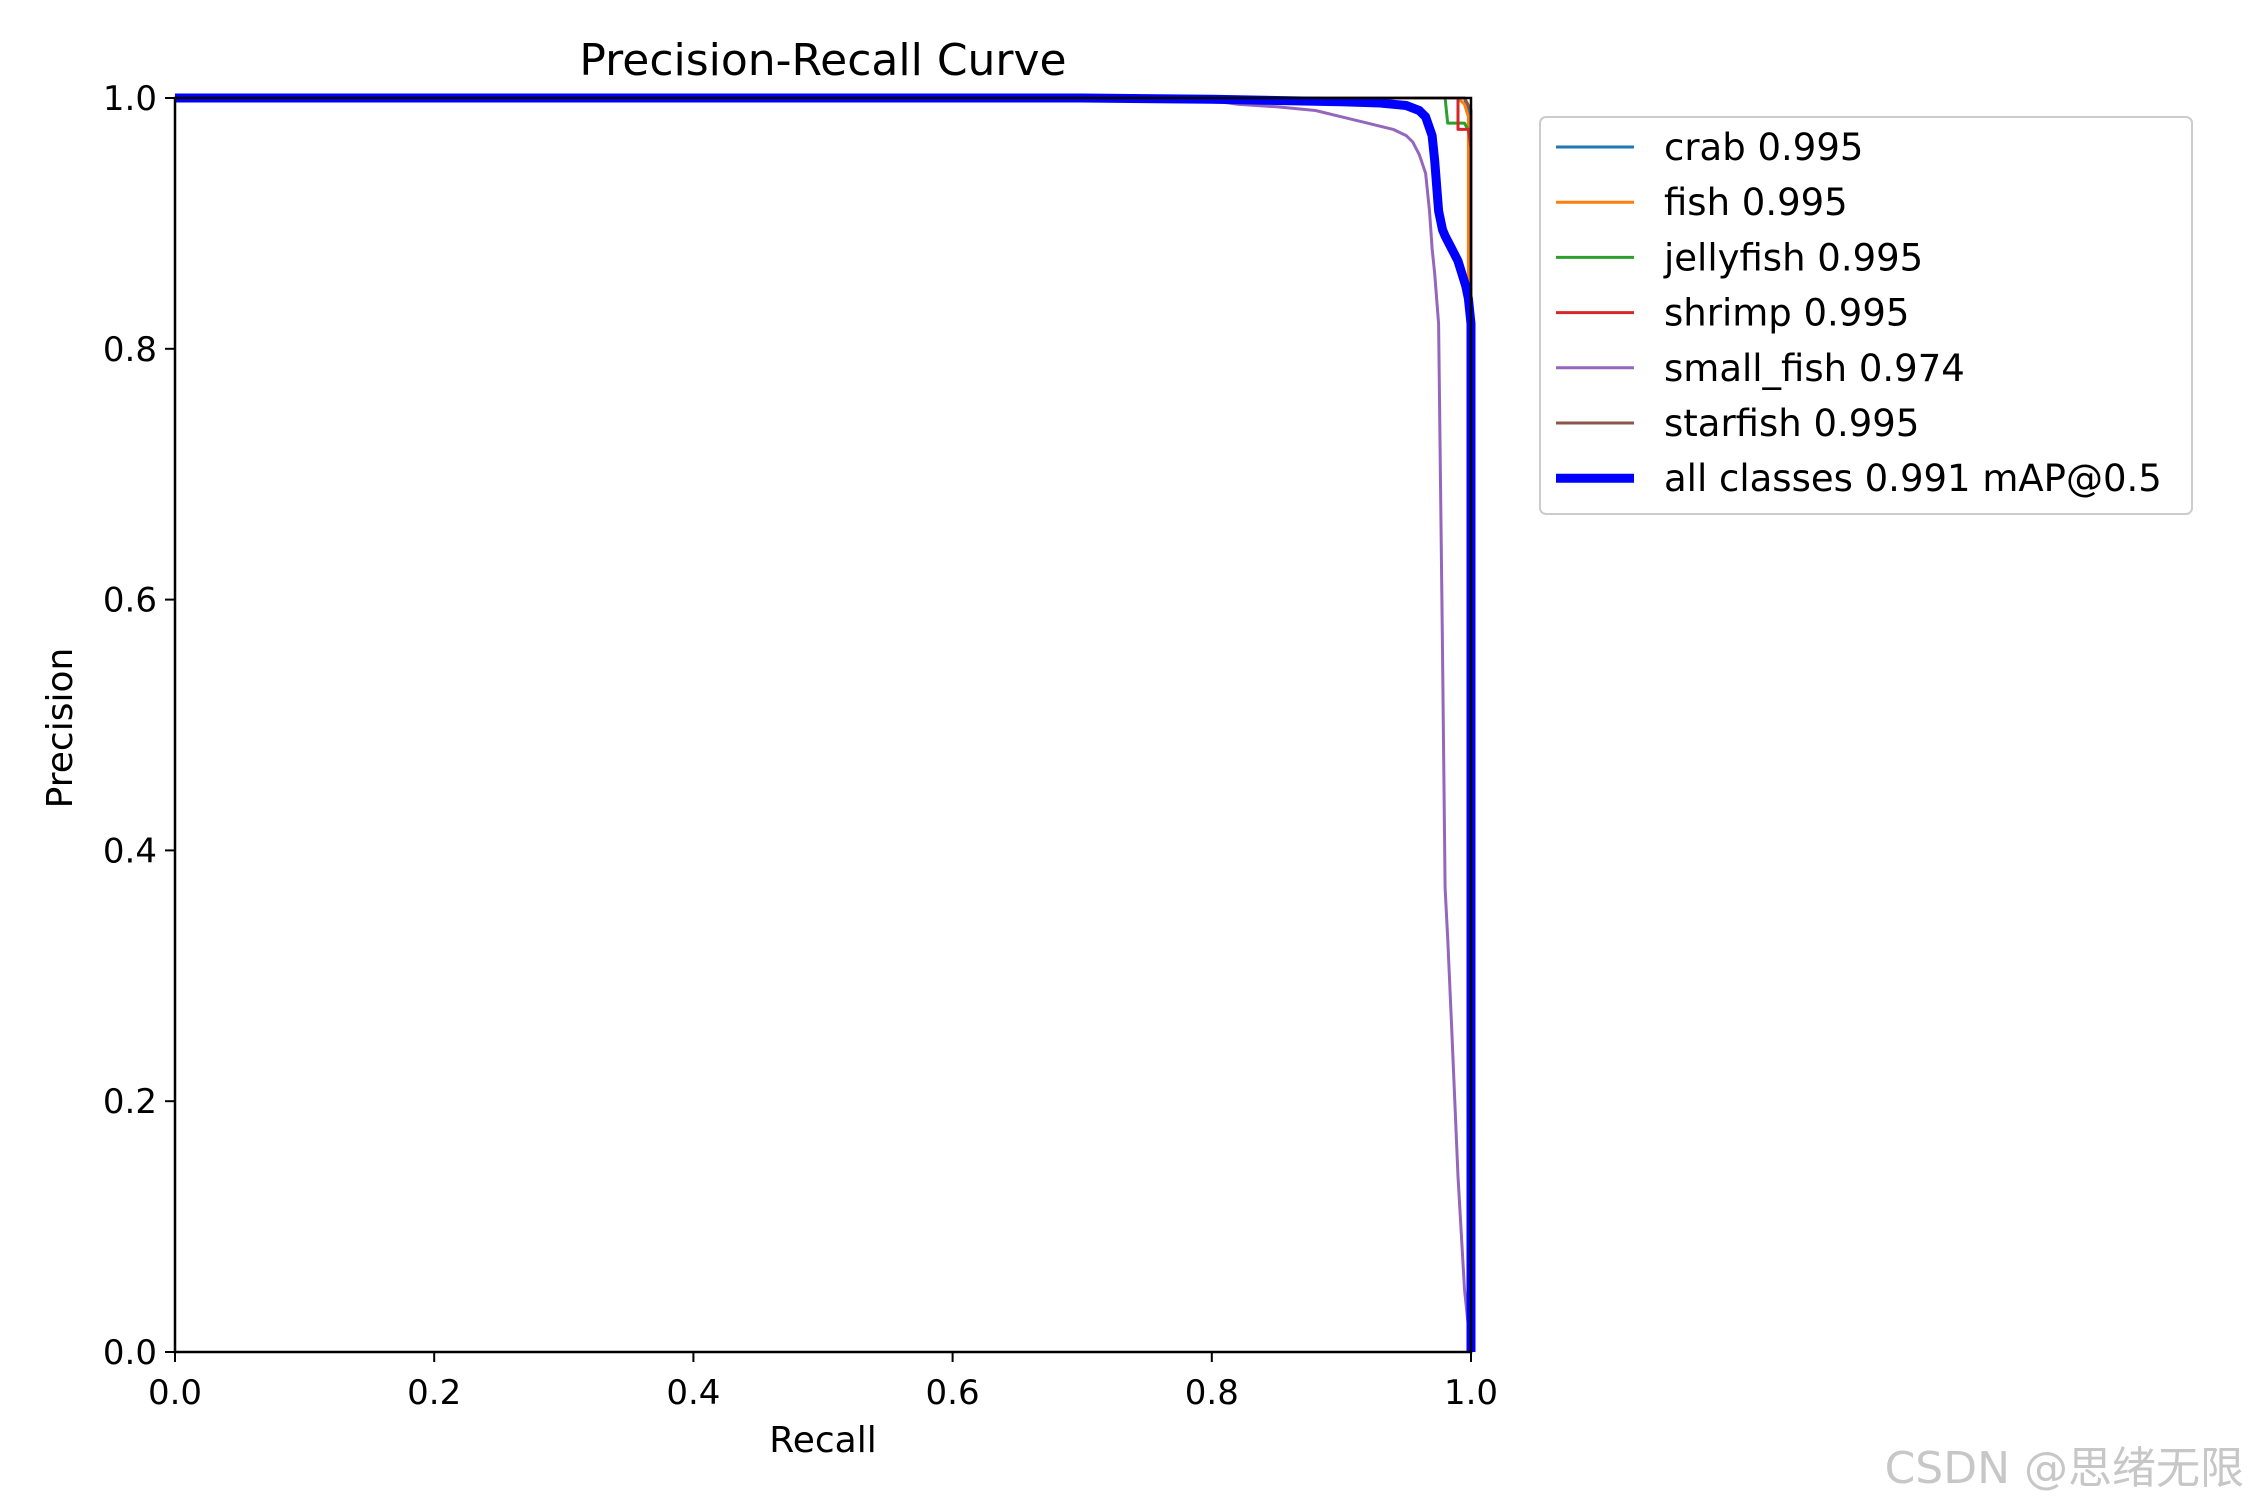  I want to click on legend-label: jellyfish 0.995, so click(1793, 257).